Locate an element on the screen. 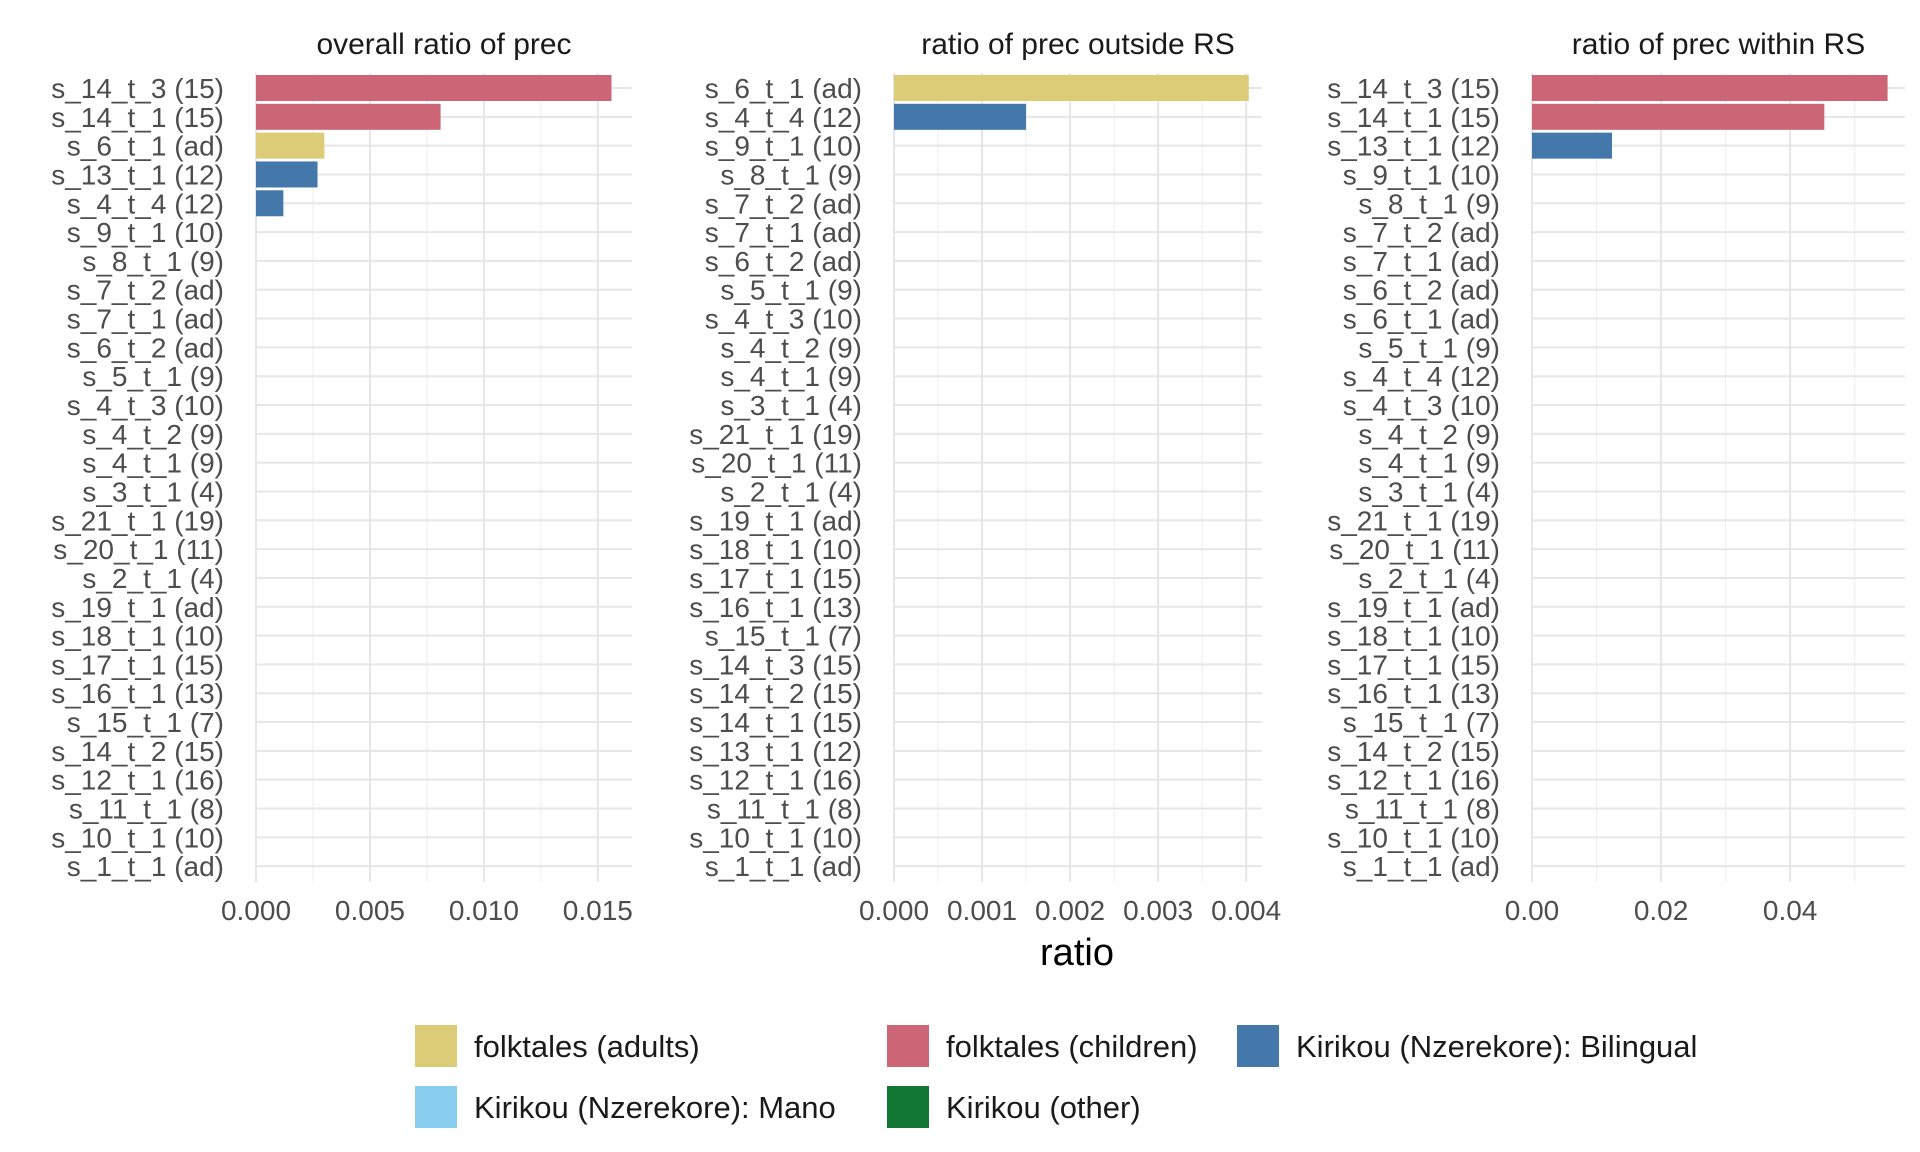 This screenshot has width=1920, height=1152. x-tick-label: 0.04 is located at coordinates (1790, 910).